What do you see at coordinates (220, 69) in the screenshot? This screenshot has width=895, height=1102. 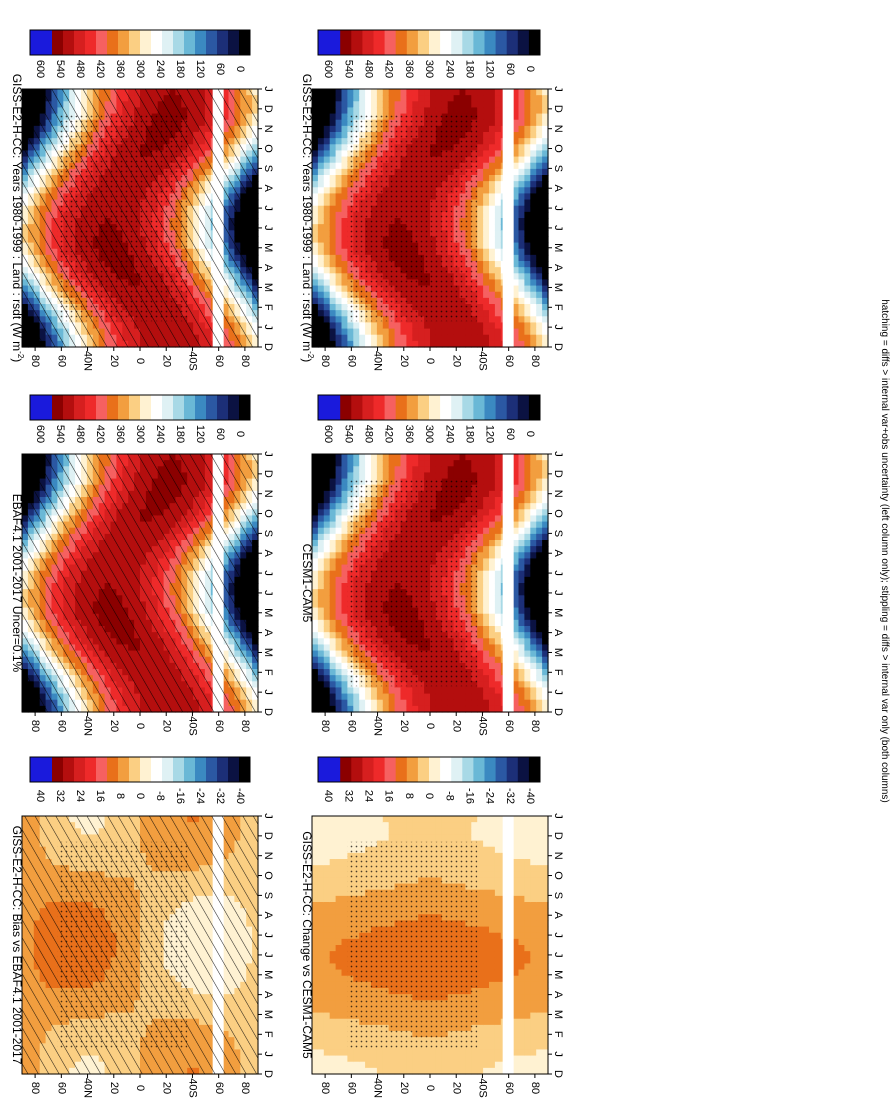 I see `colorbar-label: 60` at bounding box center [220, 69].